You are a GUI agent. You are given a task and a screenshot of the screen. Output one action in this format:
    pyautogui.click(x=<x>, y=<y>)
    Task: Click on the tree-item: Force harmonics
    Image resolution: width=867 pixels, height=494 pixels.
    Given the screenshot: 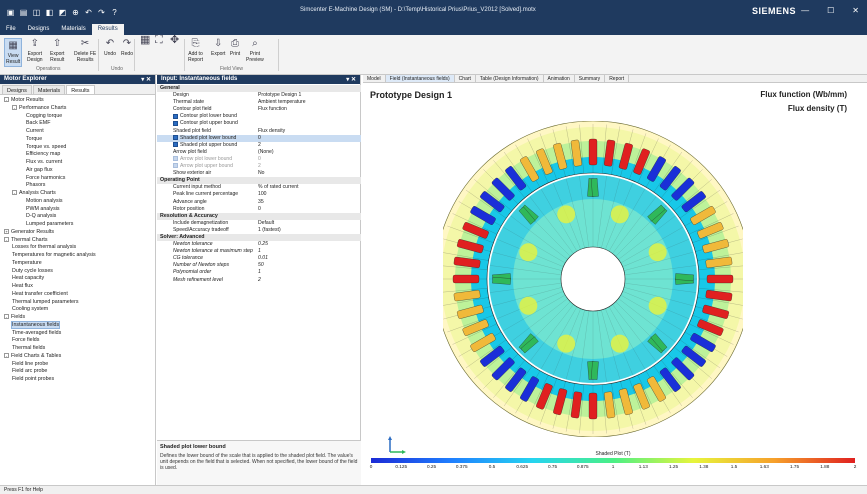 What is the action you would take?
    pyautogui.click(x=77, y=179)
    